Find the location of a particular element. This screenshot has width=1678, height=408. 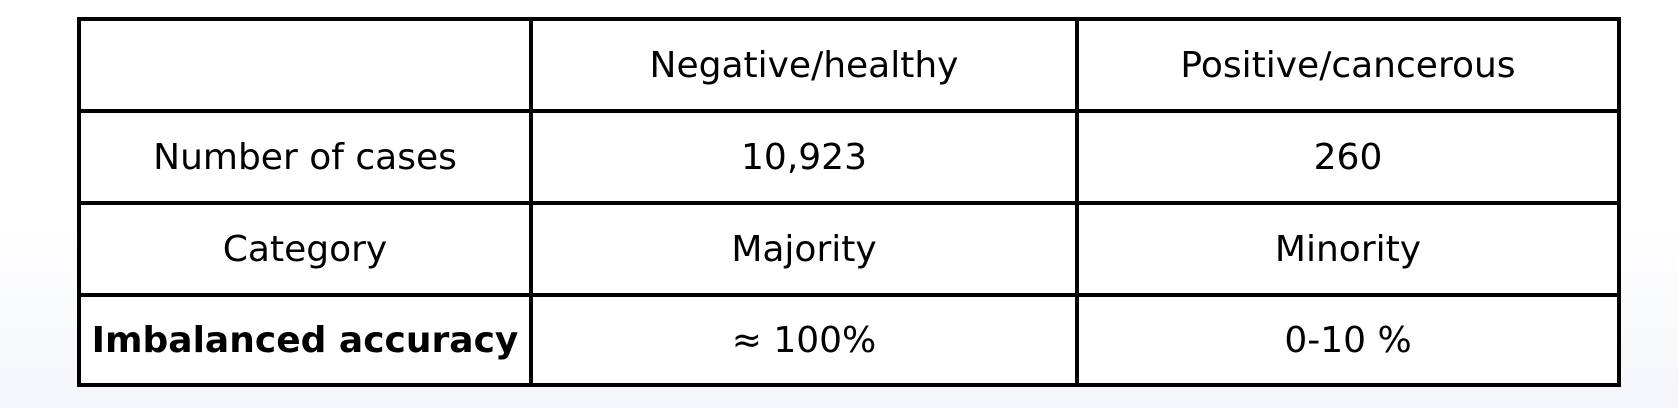

row-label-number-of-cases: Number of cases is located at coordinates (305, 157).